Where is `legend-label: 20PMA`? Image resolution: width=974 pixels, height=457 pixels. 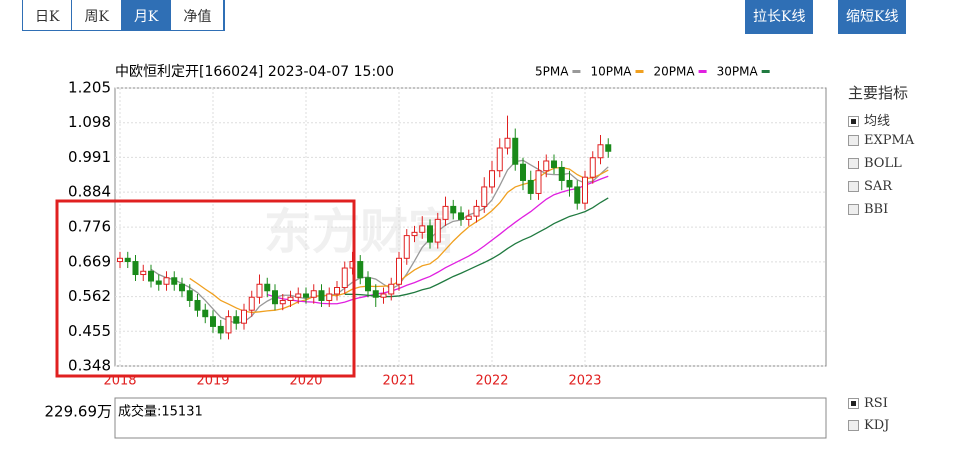 legend-label: 20PMA is located at coordinates (675, 72).